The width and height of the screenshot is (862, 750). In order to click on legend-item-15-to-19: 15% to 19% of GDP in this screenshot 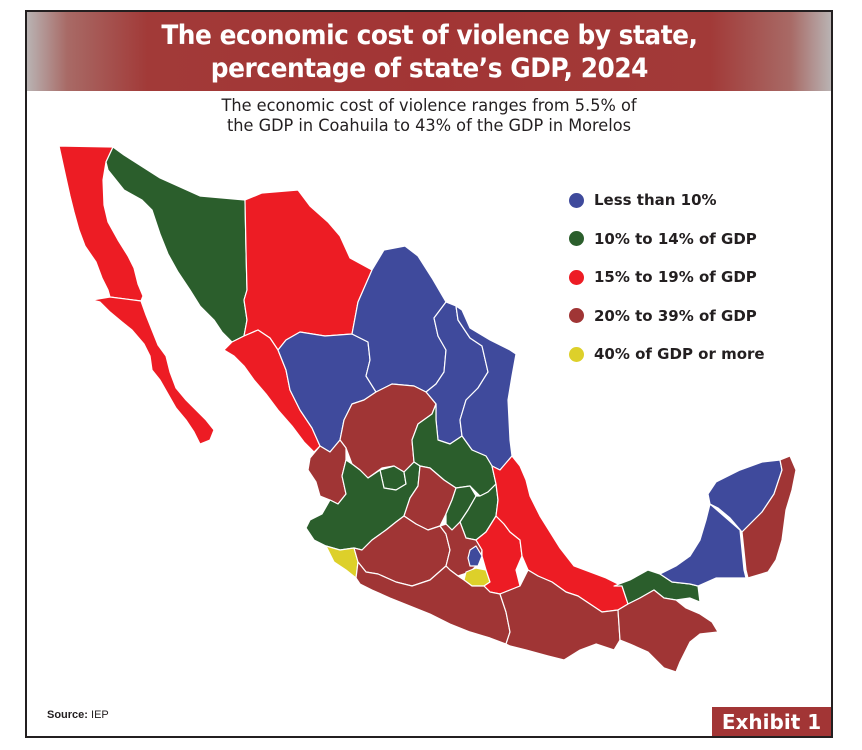, I will do `click(667, 277)`.